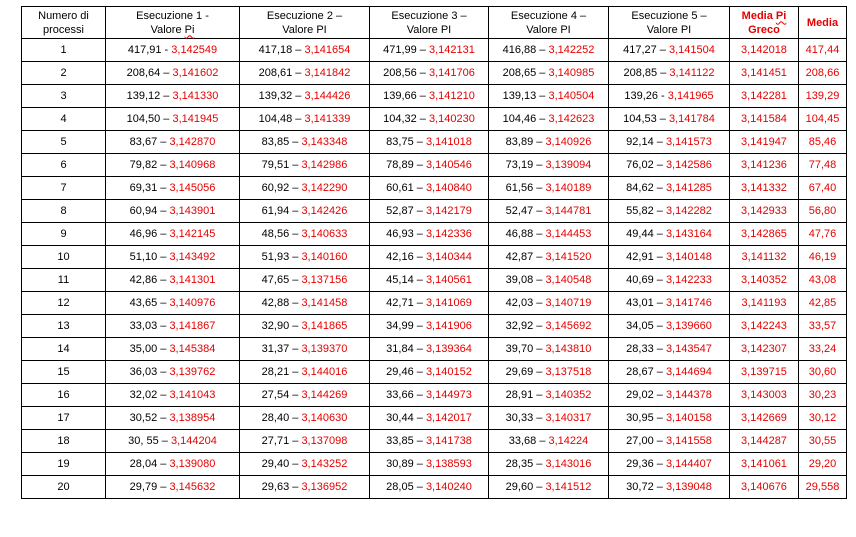  Describe the element at coordinates (669, 119) in the screenshot. I see `cell-esecuzione-5: 104,53 – 3,141784` at that location.